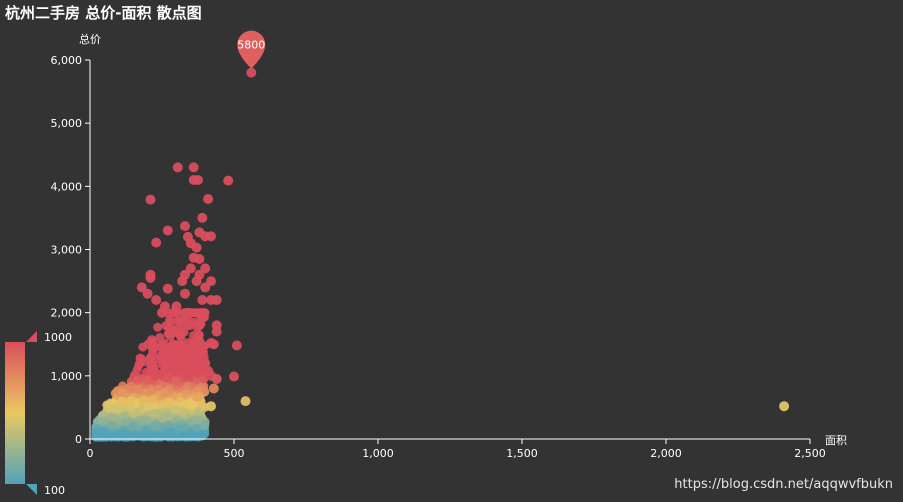 Image resolution: width=903 pixels, height=502 pixels. I want to click on x-tick-label: 2,000, so click(666, 453).